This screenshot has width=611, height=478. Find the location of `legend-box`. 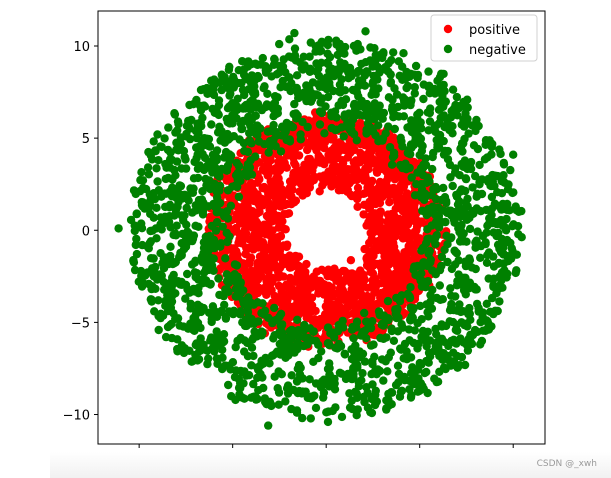

legend-box is located at coordinates (484, 38).